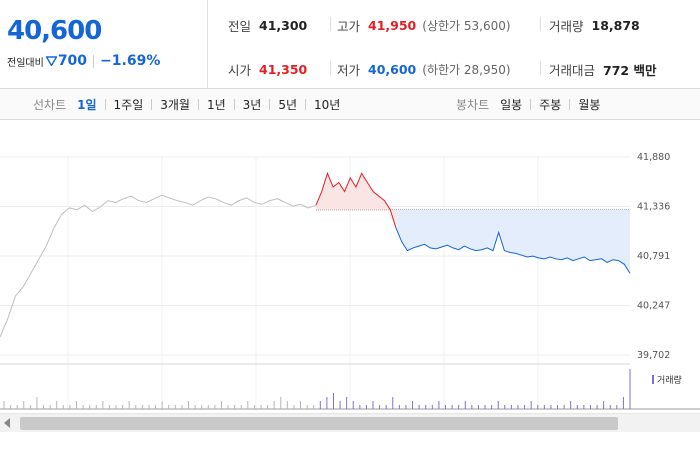  I want to click on up-price-line, so click(356, 200).